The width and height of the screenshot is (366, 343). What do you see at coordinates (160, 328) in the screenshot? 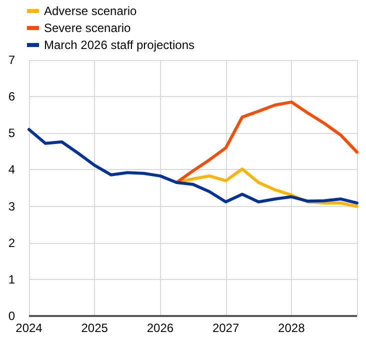
I see `x-tick-label: 2026` at bounding box center [160, 328].